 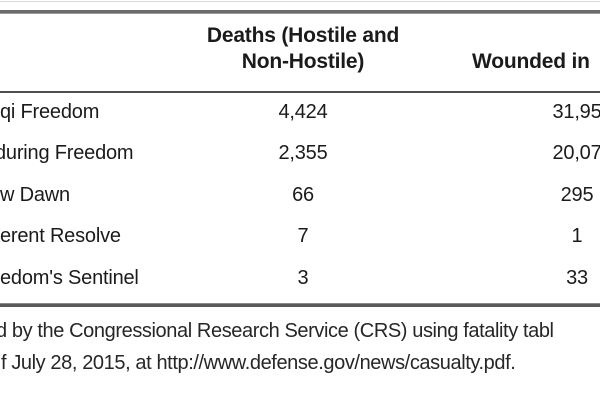 What do you see at coordinates (300, 92) in the screenshot?
I see `header-separator-rule` at bounding box center [300, 92].